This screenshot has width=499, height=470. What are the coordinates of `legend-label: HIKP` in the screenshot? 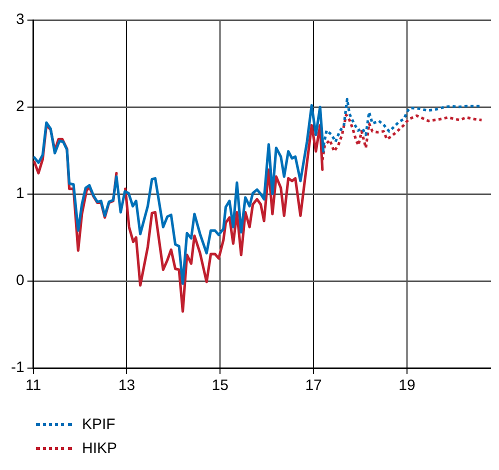 It's located at (100, 448).